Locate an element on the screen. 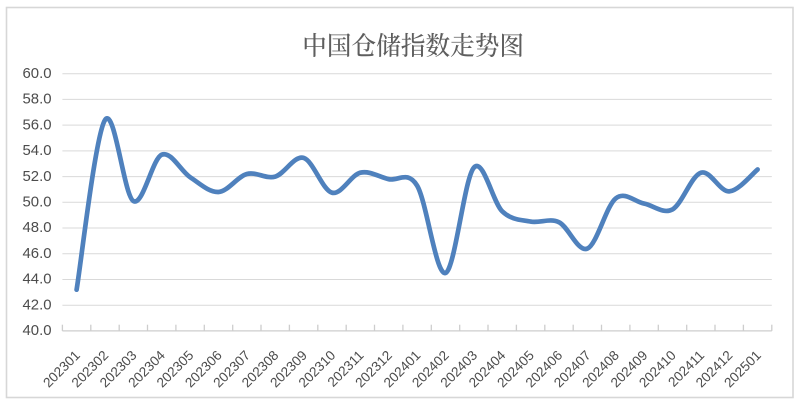  svg-text: 44.0 is located at coordinates (37, 280).